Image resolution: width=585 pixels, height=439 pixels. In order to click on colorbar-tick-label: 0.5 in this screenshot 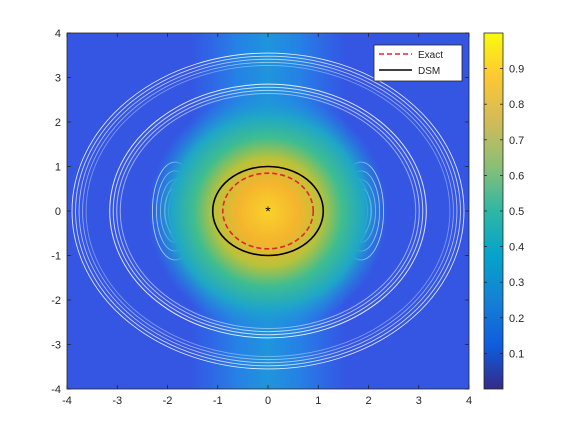, I will do `click(516, 212)`.